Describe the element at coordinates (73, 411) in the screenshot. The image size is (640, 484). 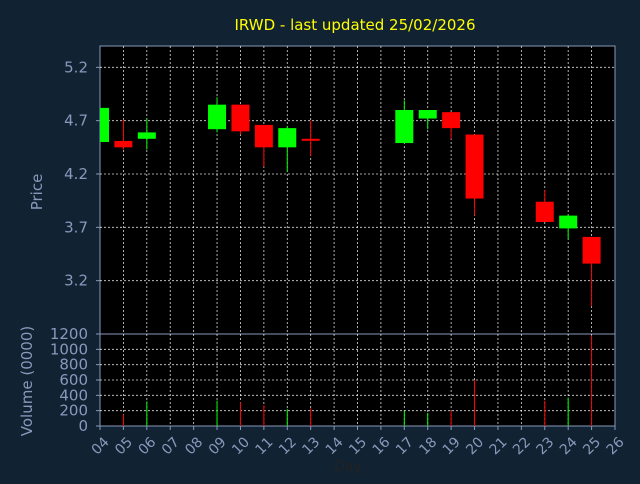
I see `volume-y-tick-label: 200` at that location.